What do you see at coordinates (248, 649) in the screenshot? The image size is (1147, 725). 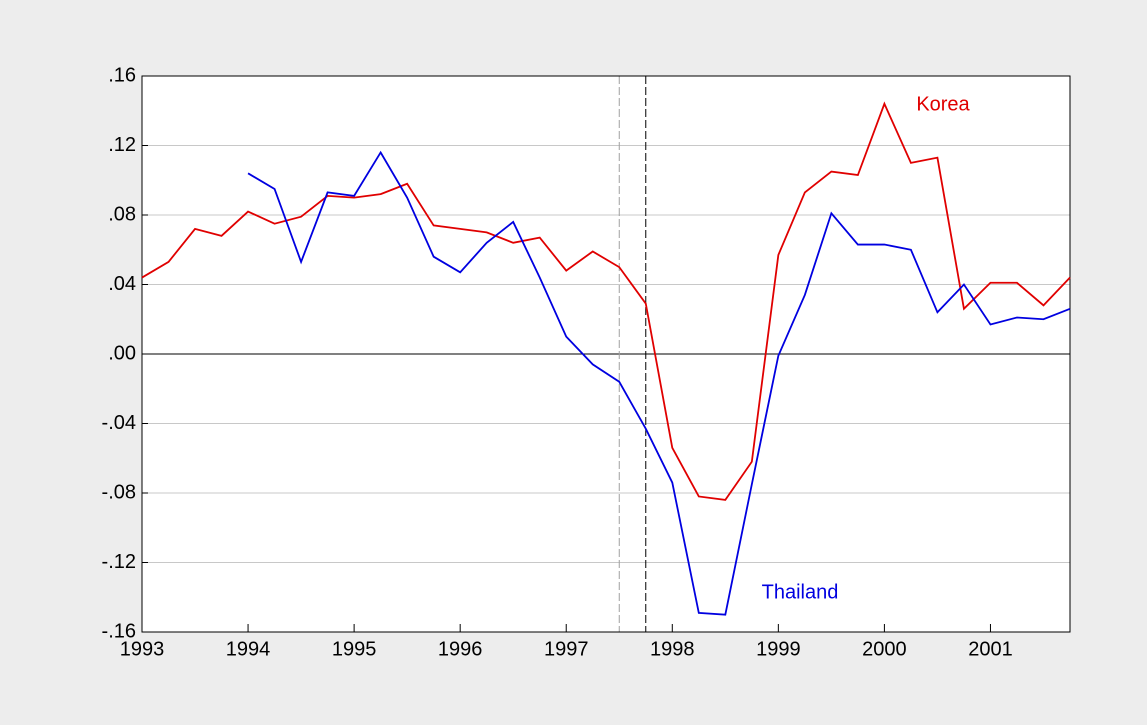 I see `x-tick-label: 1994` at bounding box center [248, 649].